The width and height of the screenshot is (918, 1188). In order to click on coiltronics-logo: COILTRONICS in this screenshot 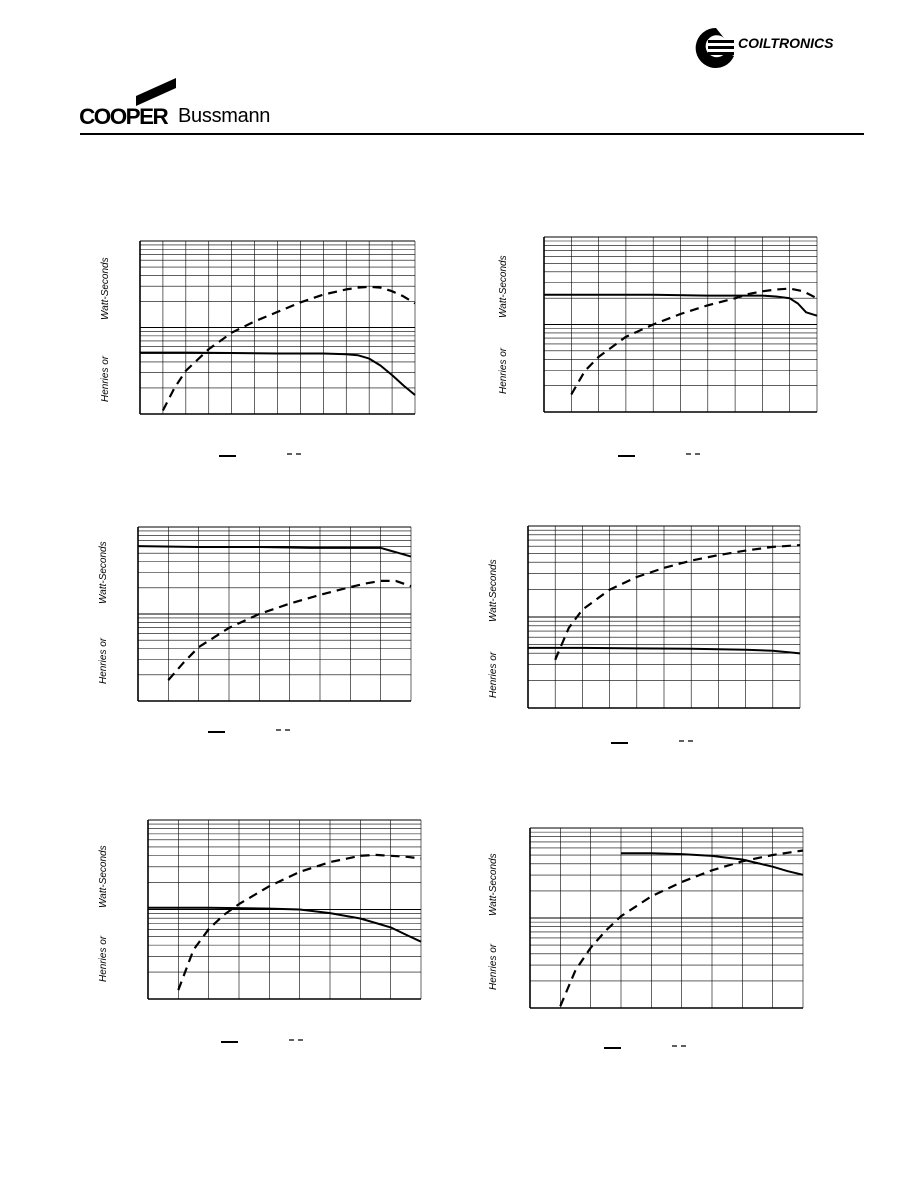, I will do `click(779, 48)`.